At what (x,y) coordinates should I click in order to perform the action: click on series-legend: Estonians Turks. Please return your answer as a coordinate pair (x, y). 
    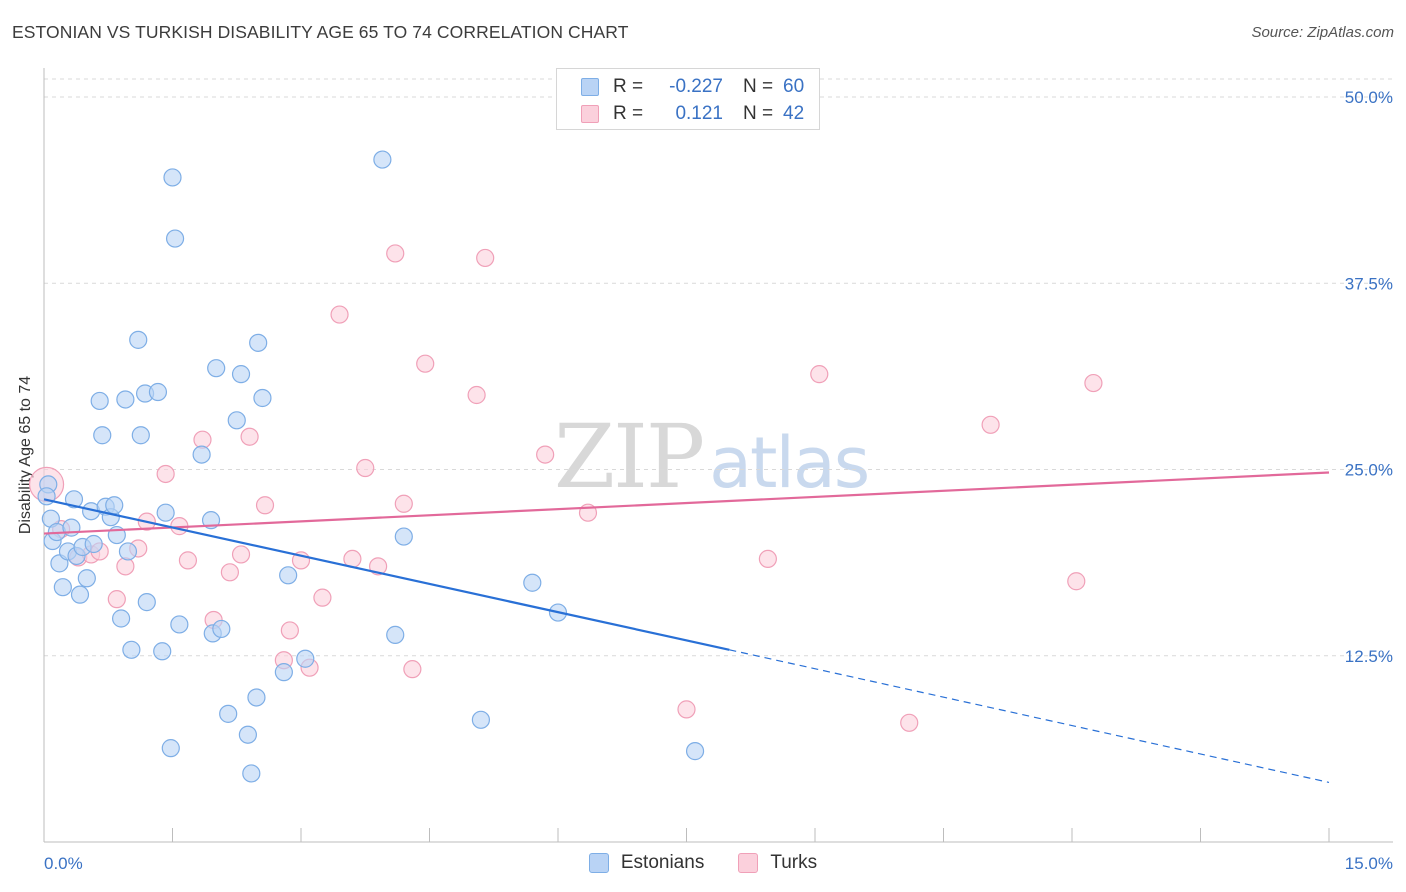
    Looking at the image, I should click on (703, 863).